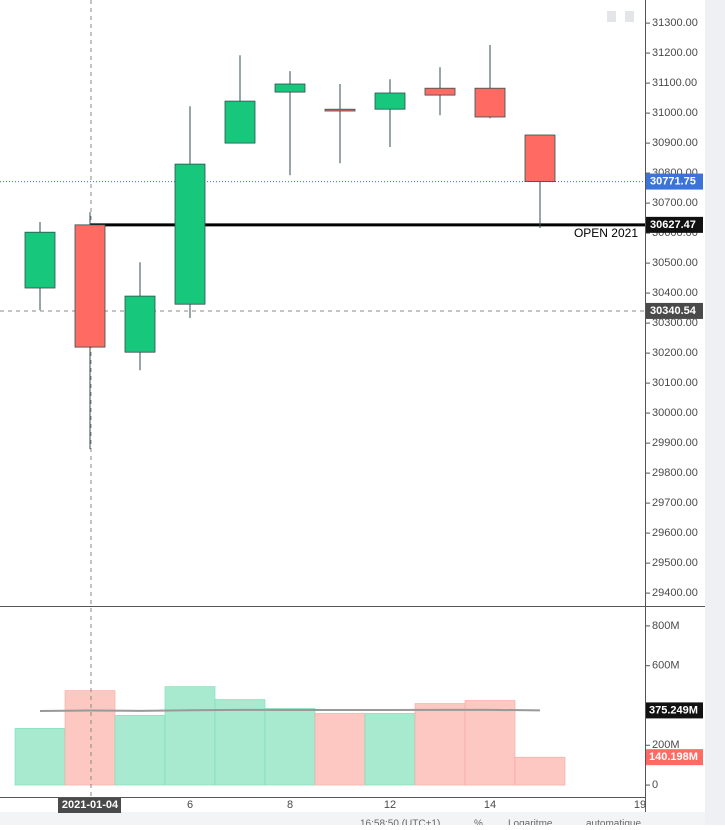 This screenshot has width=725, height=830. I want to click on volume-ma-value-label: 375.249M, so click(673, 710).